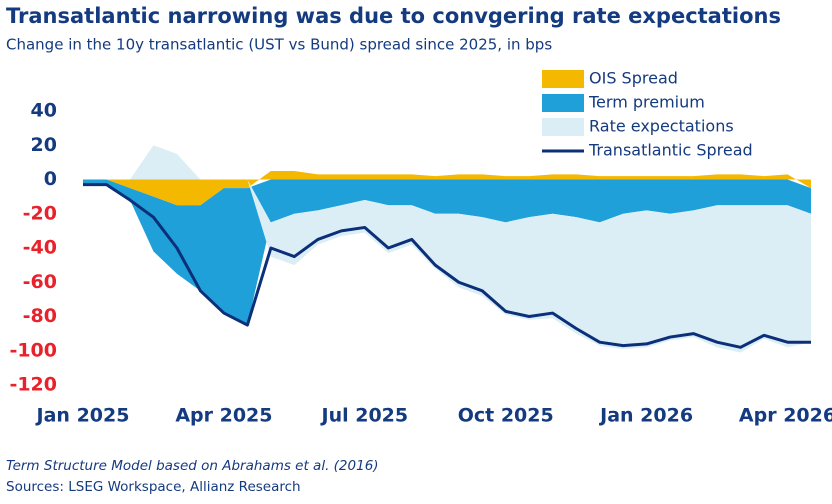 The width and height of the screenshot is (832, 504). Describe the element at coordinates (40, 213) in the screenshot. I see `y-tick-label: -20` at that location.